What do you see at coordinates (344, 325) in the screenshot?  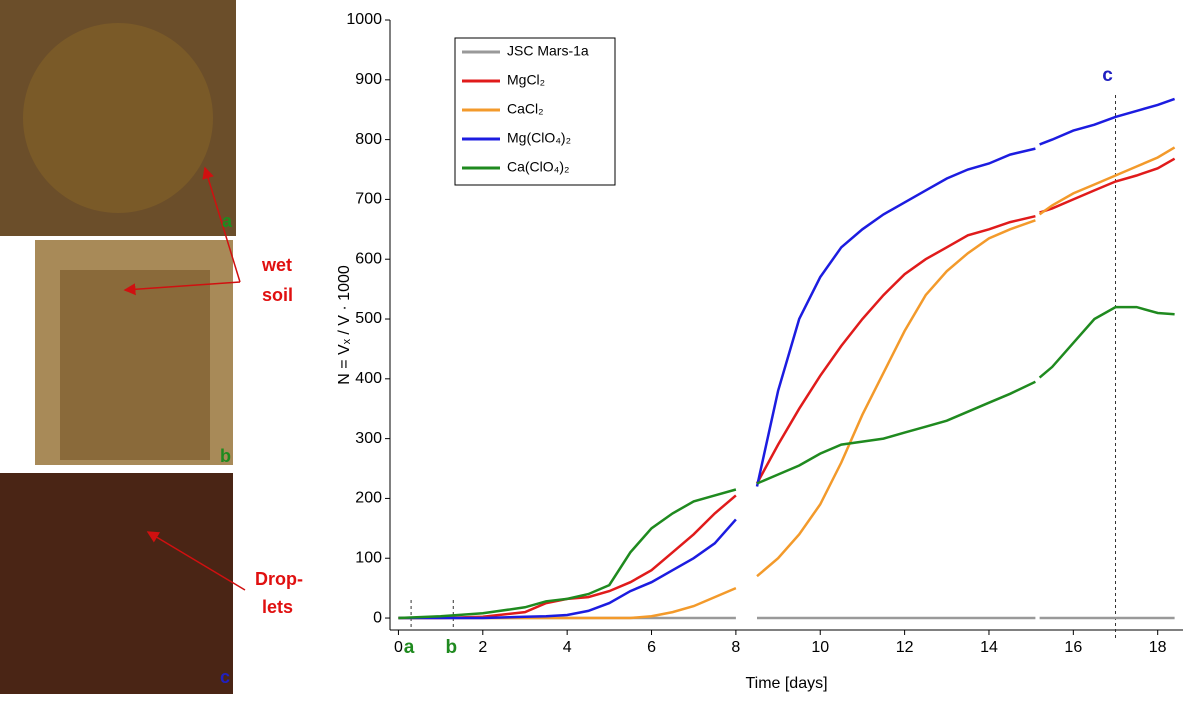 I see `y-axis-label: N = Vₓ / V · 1000` at bounding box center [344, 325].